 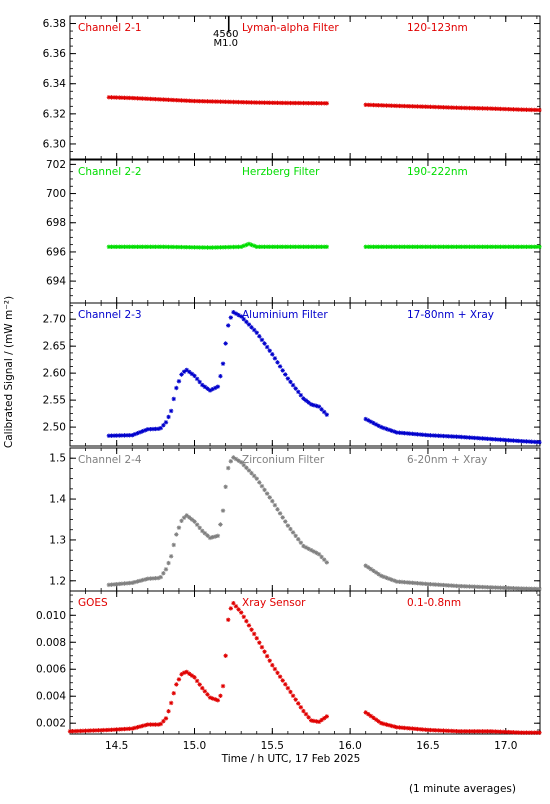 What do you see at coordinates (51, 724) in the screenshot?
I see `y-tick-label-5-1: 0.002` at bounding box center [51, 724].